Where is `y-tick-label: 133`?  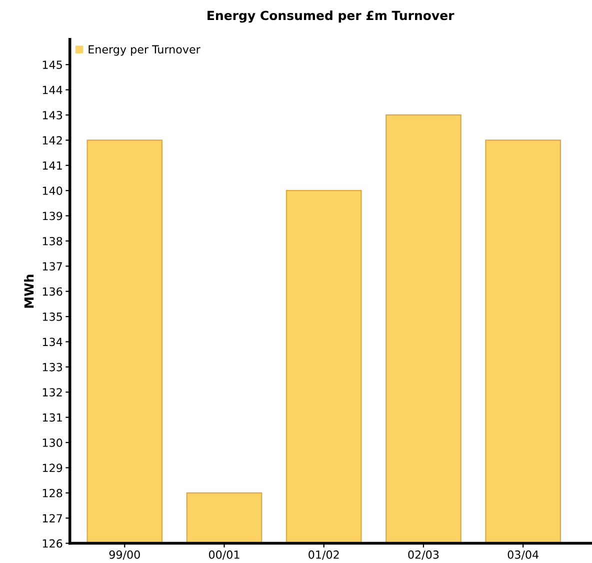
y-tick-label: 133 is located at coordinates (52, 367).